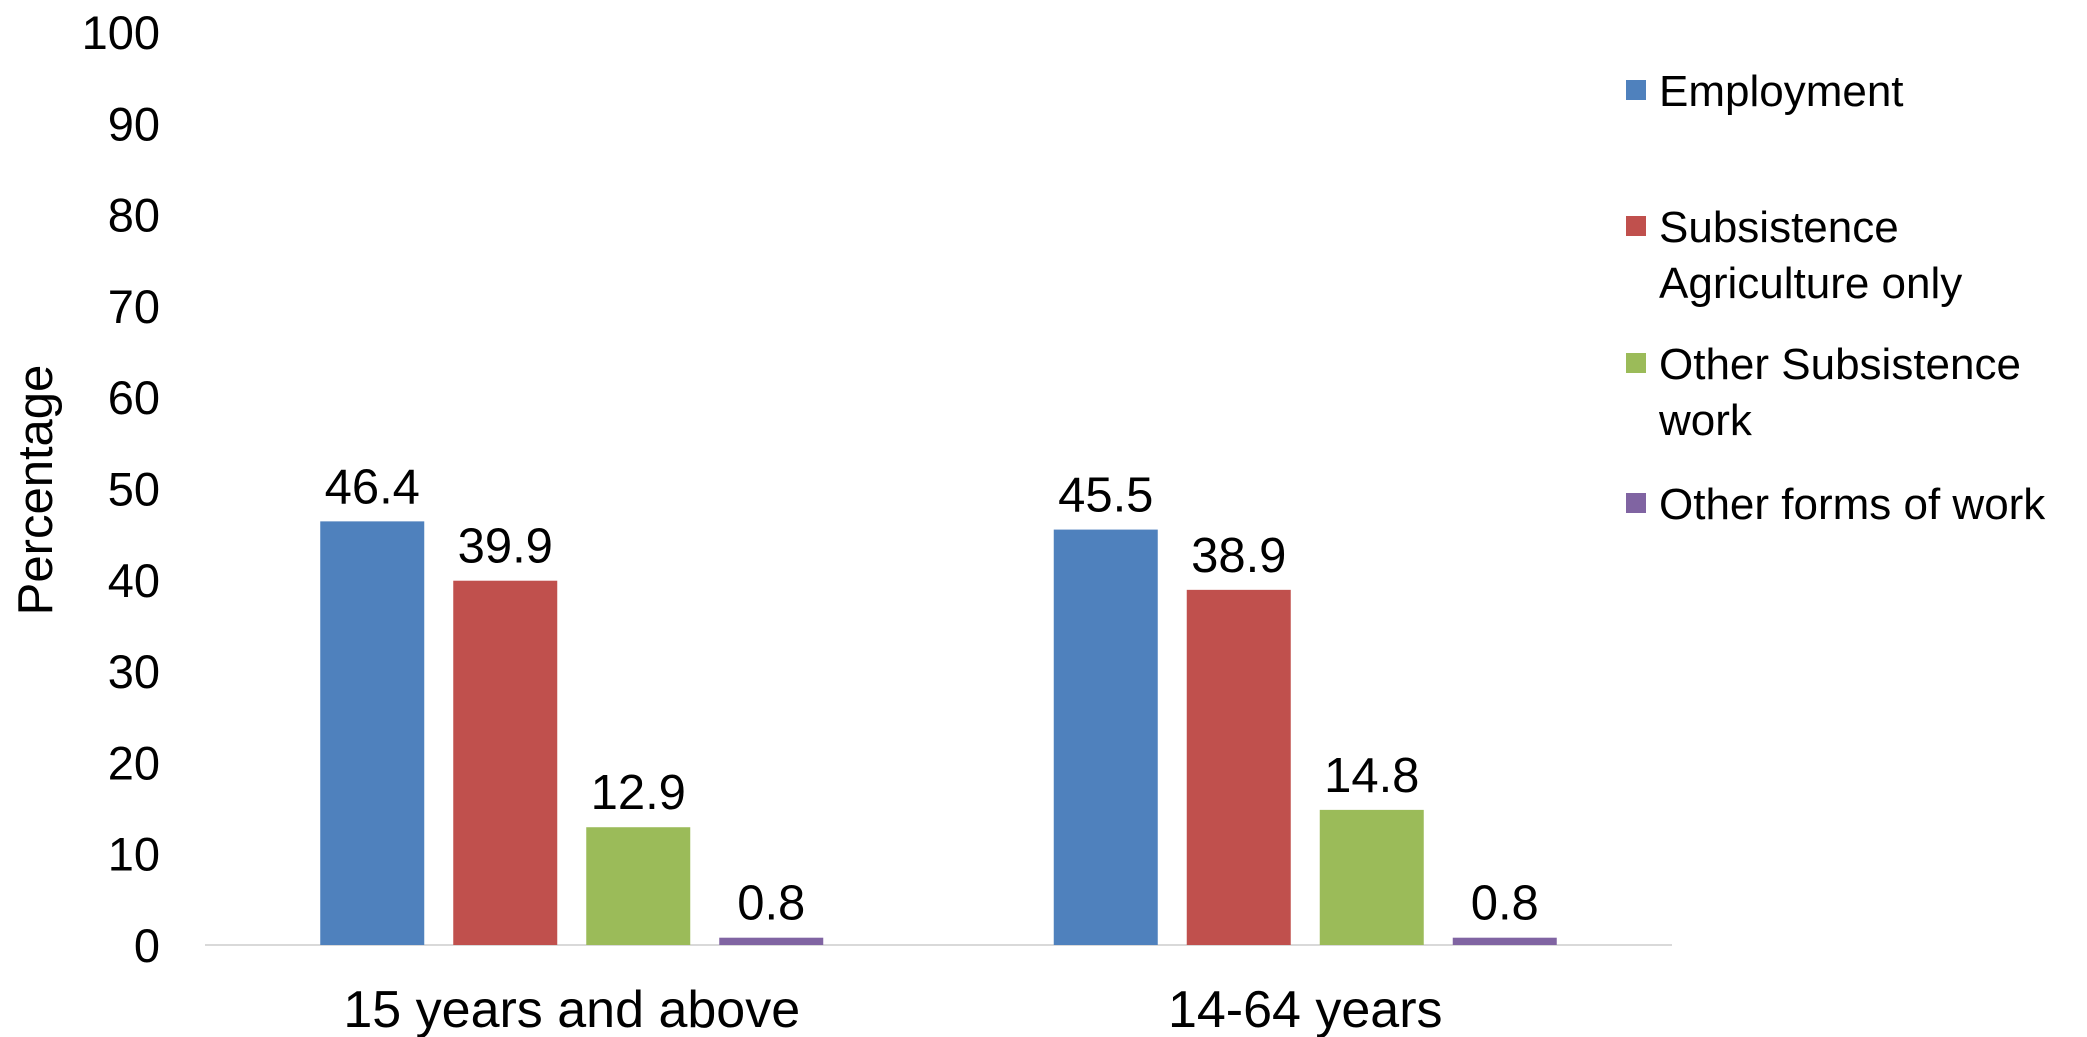  I want to click on x-category-label: 15 years and above, so click(571, 1009).